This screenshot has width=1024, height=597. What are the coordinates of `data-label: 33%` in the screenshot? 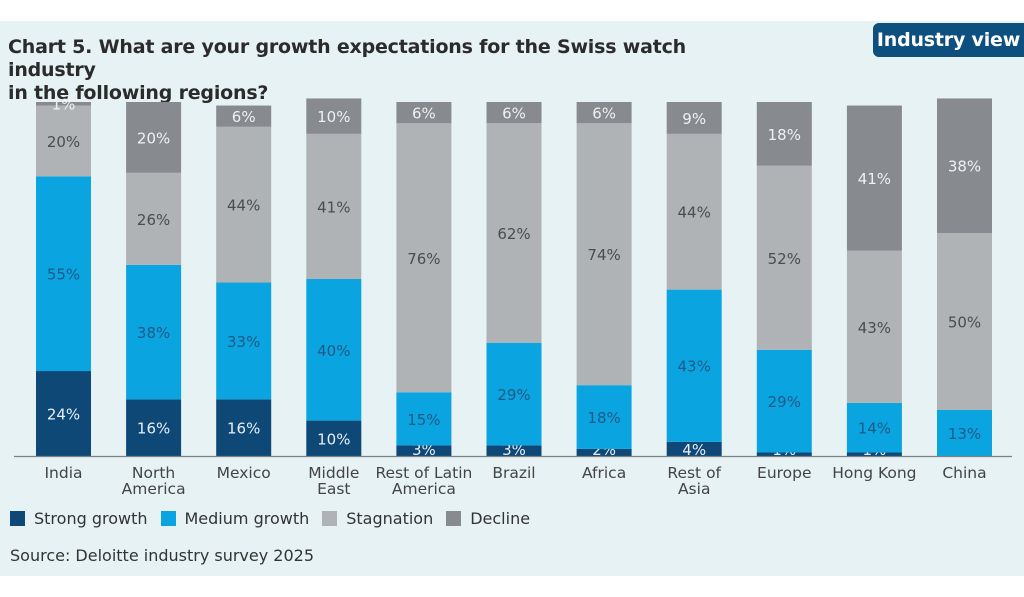 It's located at (243, 342).